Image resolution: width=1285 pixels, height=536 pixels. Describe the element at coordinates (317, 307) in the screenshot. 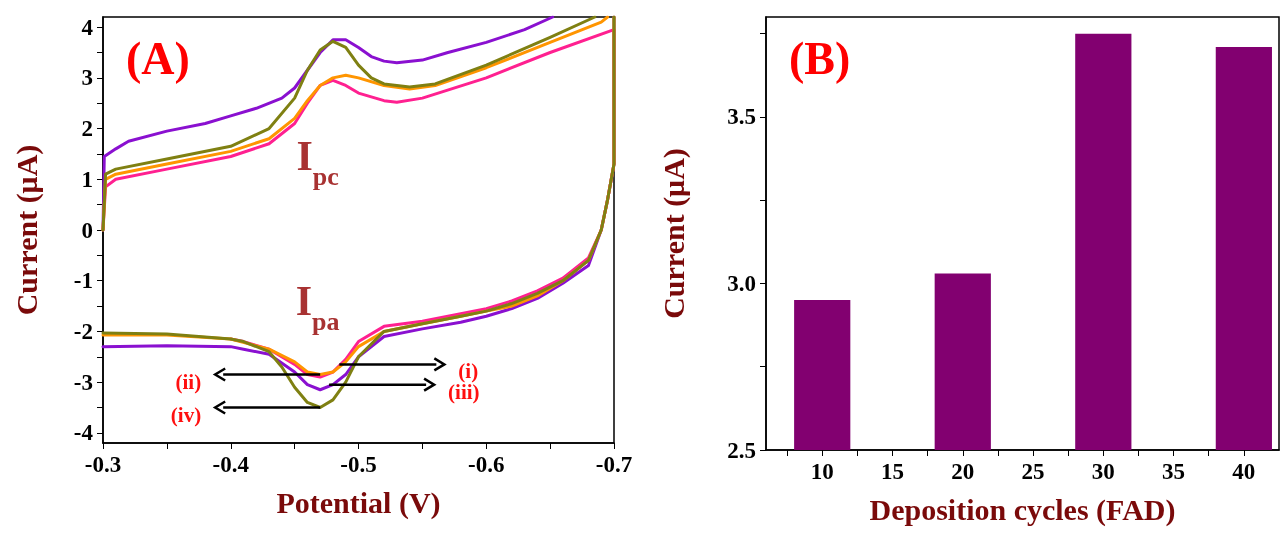

I see `annotation: I$_{pa}$` at that location.